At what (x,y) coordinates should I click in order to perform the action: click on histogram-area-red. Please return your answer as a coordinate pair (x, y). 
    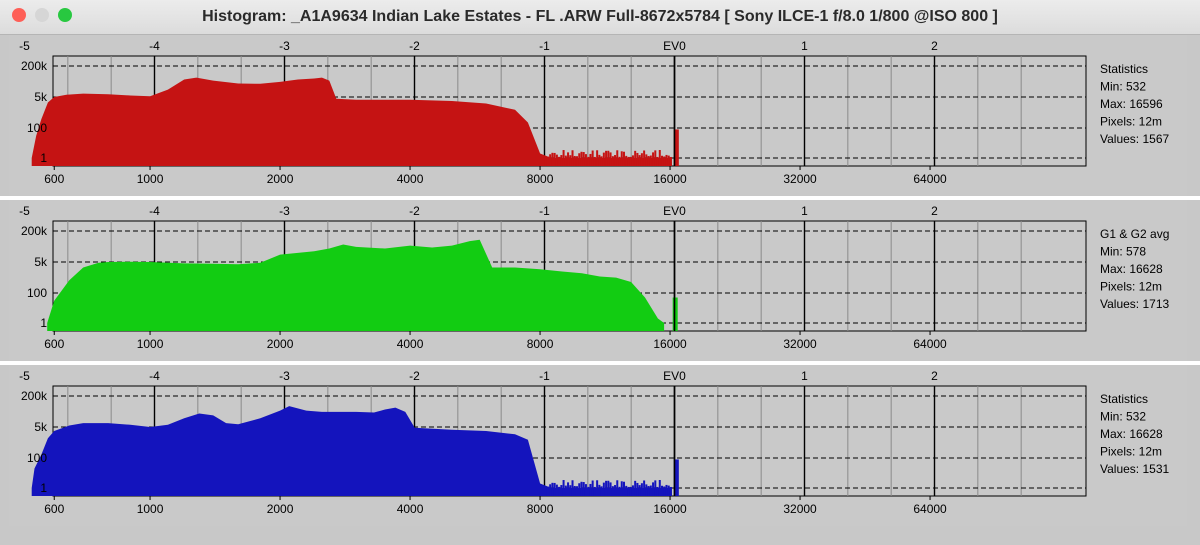
    Looking at the image, I should click on (351, 121).